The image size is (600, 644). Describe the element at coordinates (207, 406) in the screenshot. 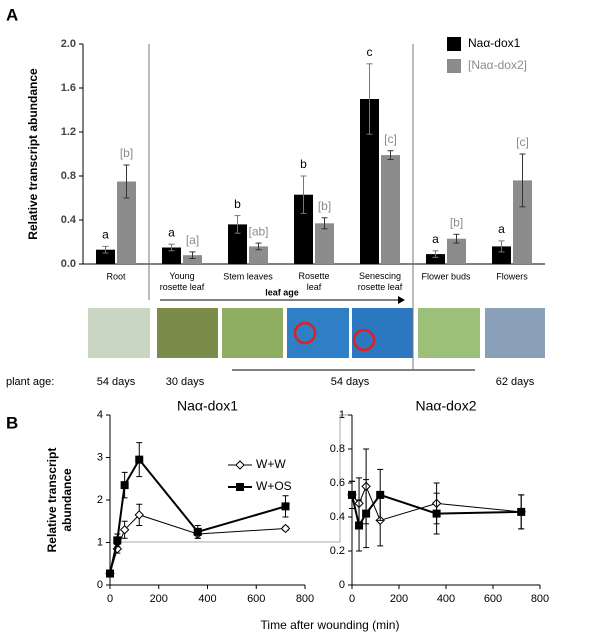

I see `chart-title: Naα-dox1` at that location.